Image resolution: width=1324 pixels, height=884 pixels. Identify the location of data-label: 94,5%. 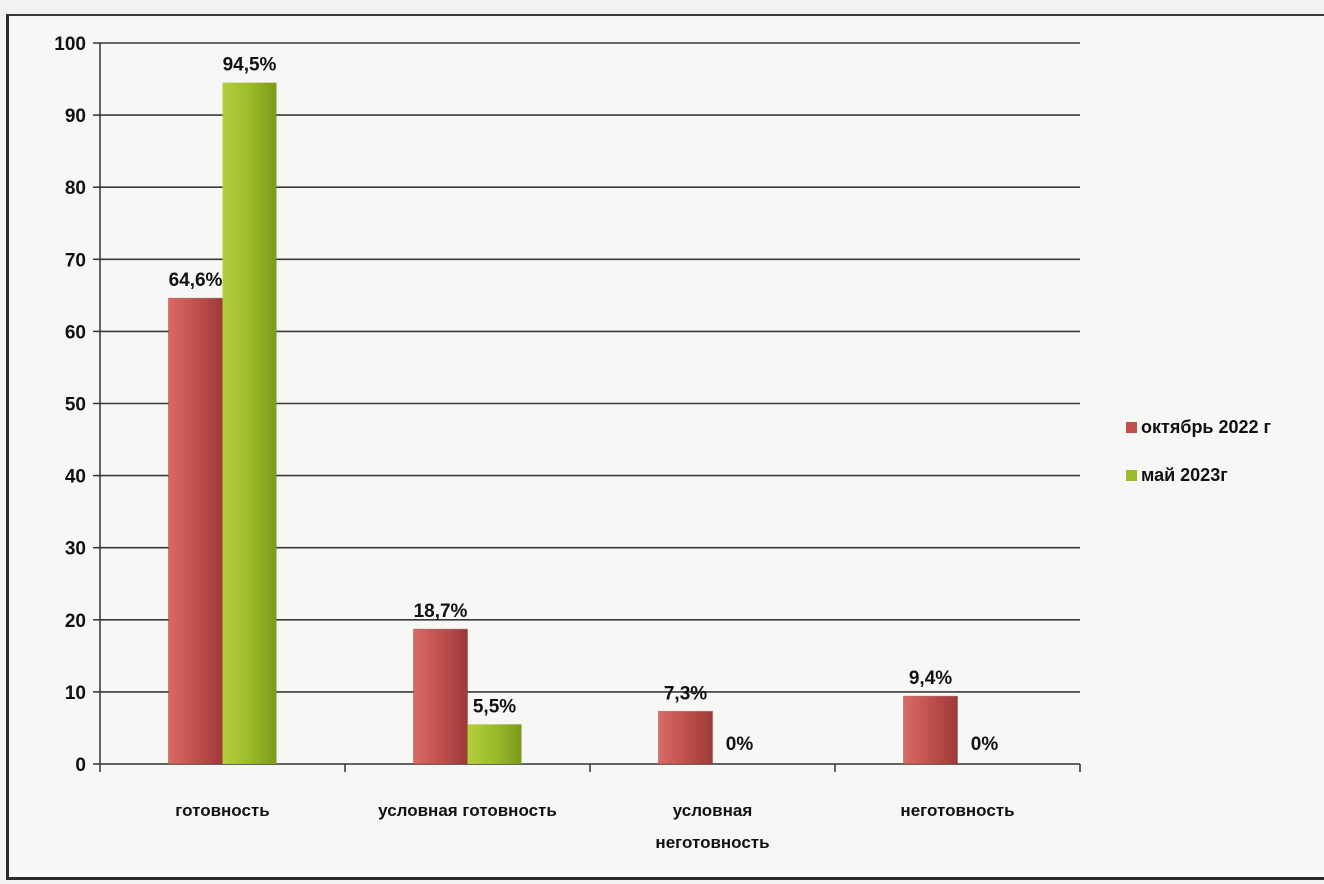
(250, 65).